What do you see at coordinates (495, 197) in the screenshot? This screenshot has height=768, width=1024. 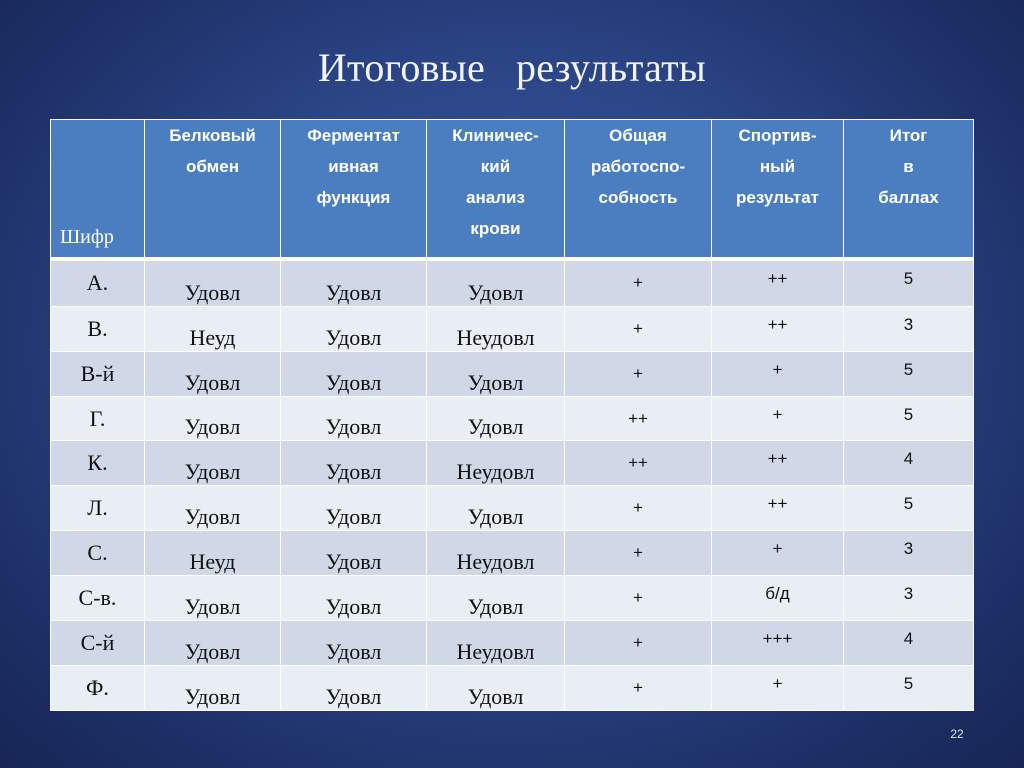 I see `header-line: анализ` at bounding box center [495, 197].